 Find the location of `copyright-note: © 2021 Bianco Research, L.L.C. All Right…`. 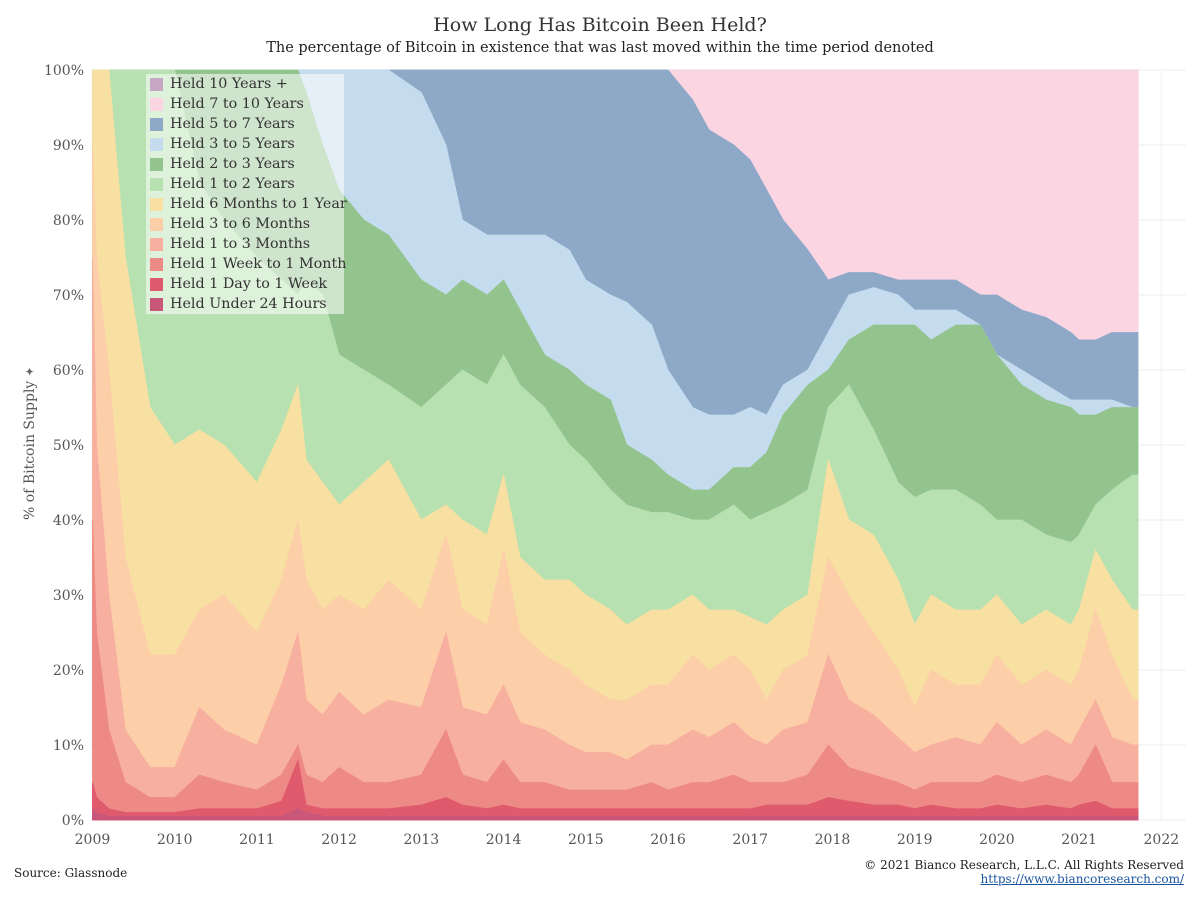

copyright-note: © 2021 Bianco Research, L.L.C. All Right… is located at coordinates (1024, 865).